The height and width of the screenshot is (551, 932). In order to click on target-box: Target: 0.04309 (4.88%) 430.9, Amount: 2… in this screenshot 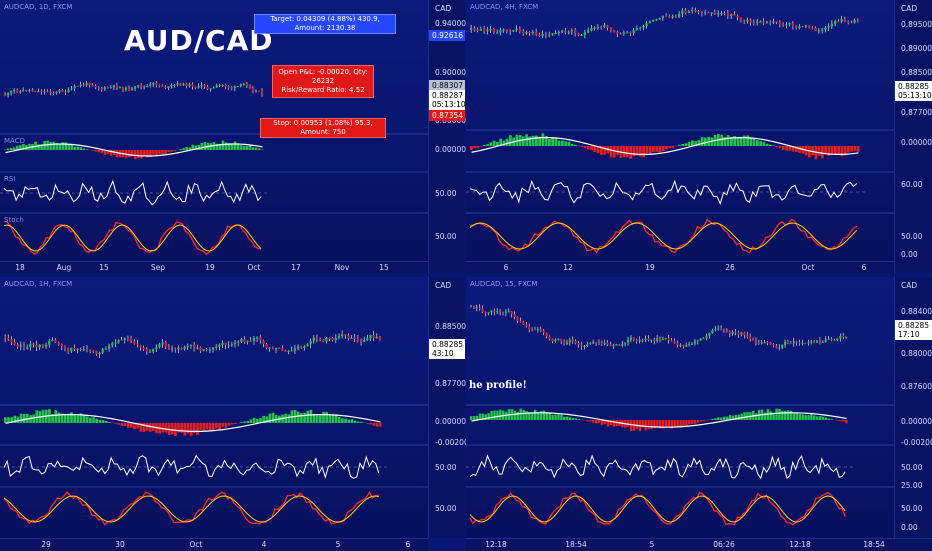, I will do `click(325, 24)`.